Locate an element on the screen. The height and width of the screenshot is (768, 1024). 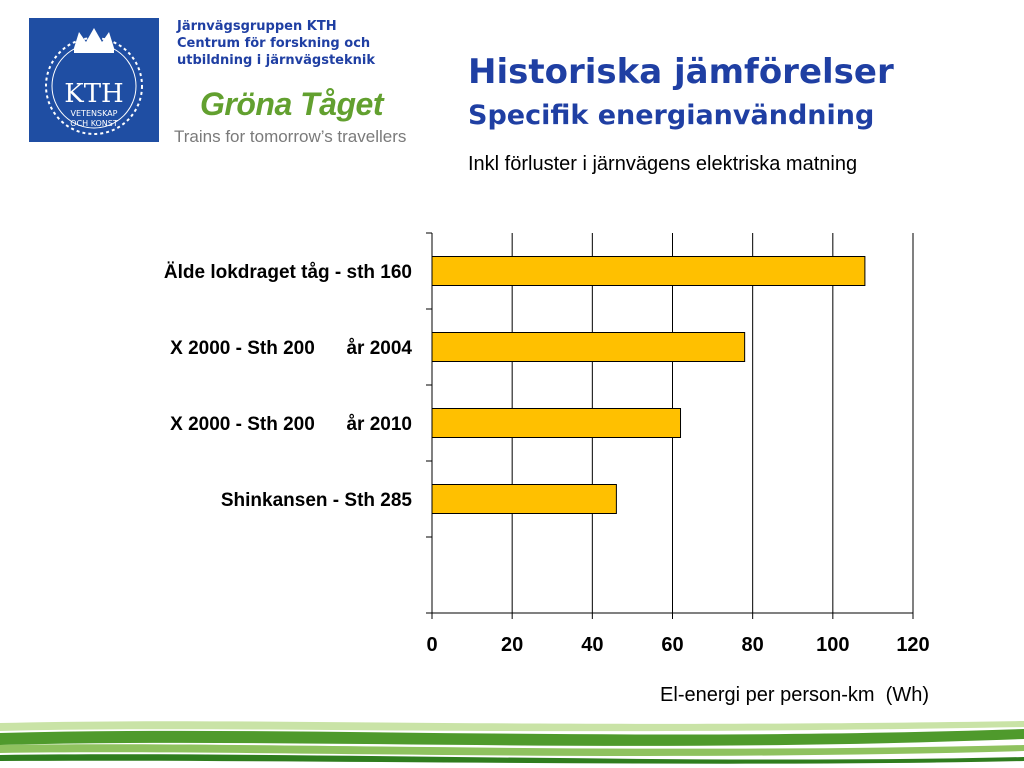
x-tick-label-2: 40 is located at coordinates (592, 645).